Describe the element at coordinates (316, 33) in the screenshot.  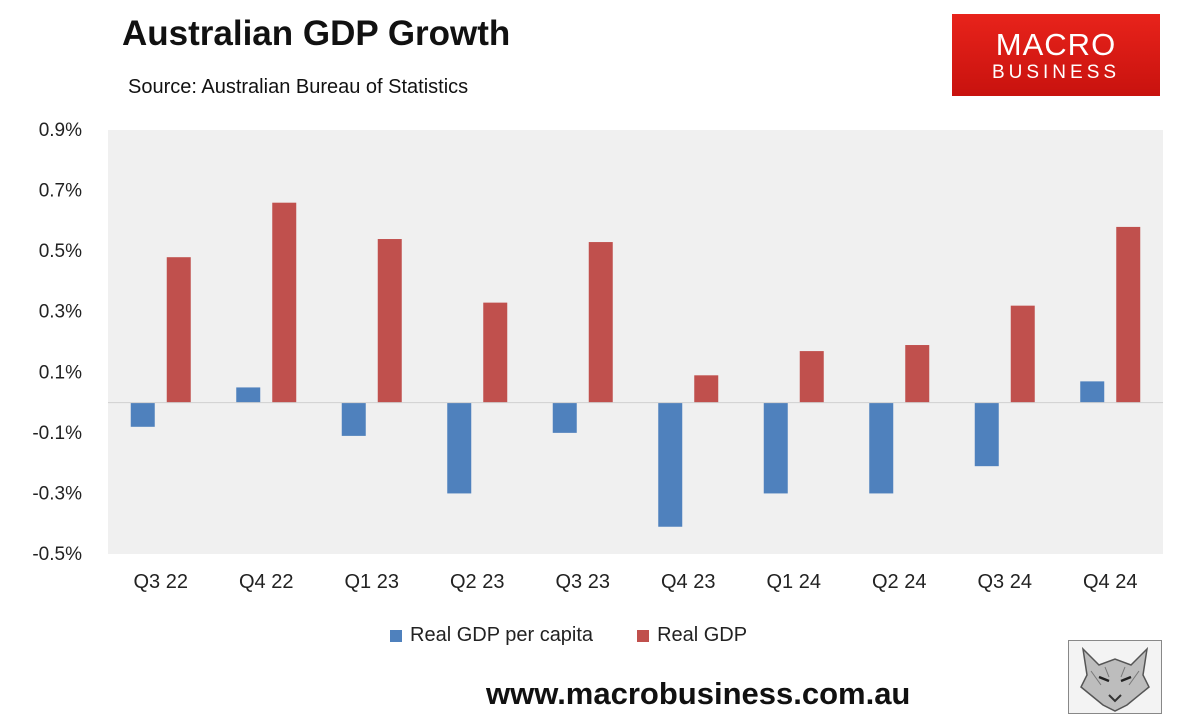
I see `chart-title: Australian GDP Growth` at that location.